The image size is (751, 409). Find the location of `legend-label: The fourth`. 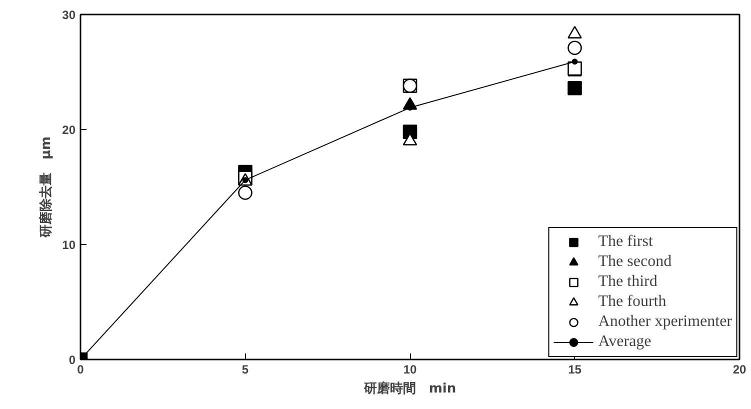

legend-label: The fourth is located at coordinates (632, 302).